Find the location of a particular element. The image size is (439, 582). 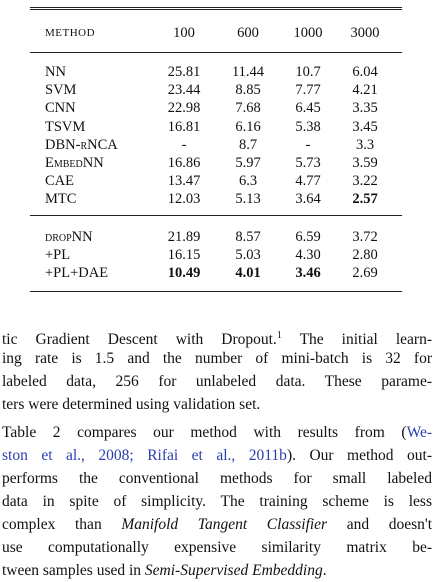

value-cell: 13.47 is located at coordinates (184, 181).